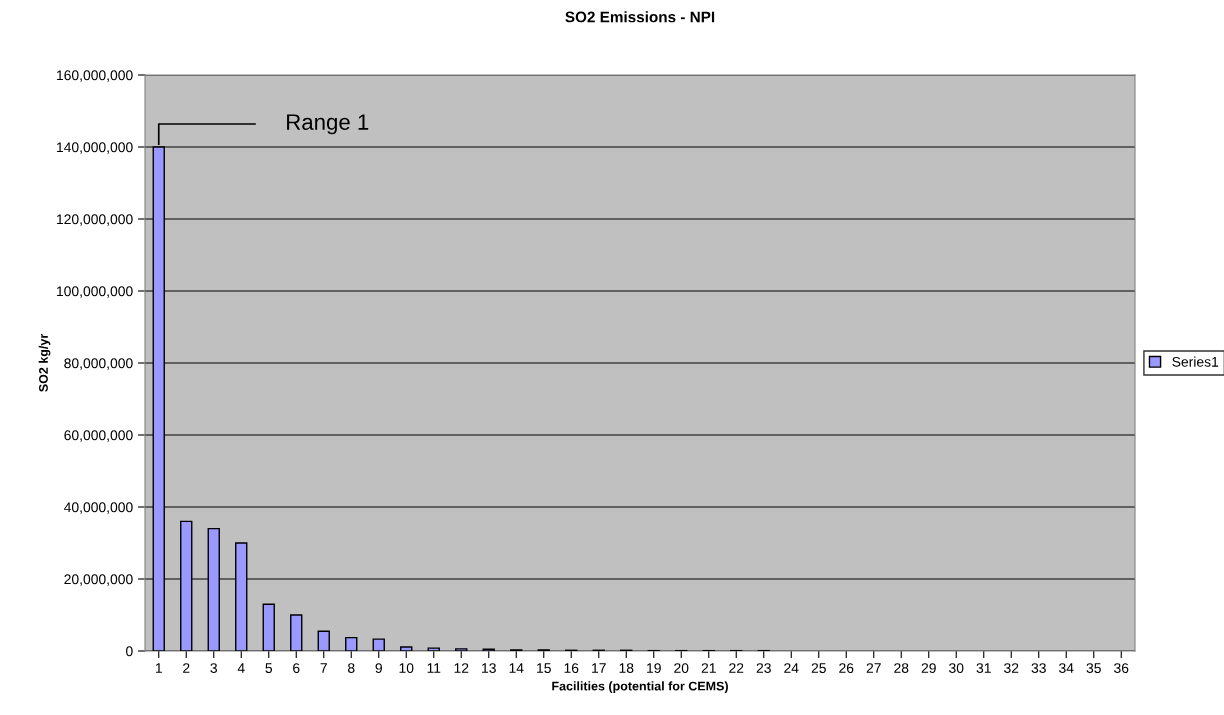 The image size is (1224, 715). I want to click on y-tick-label: 140,000,000, so click(95, 148).